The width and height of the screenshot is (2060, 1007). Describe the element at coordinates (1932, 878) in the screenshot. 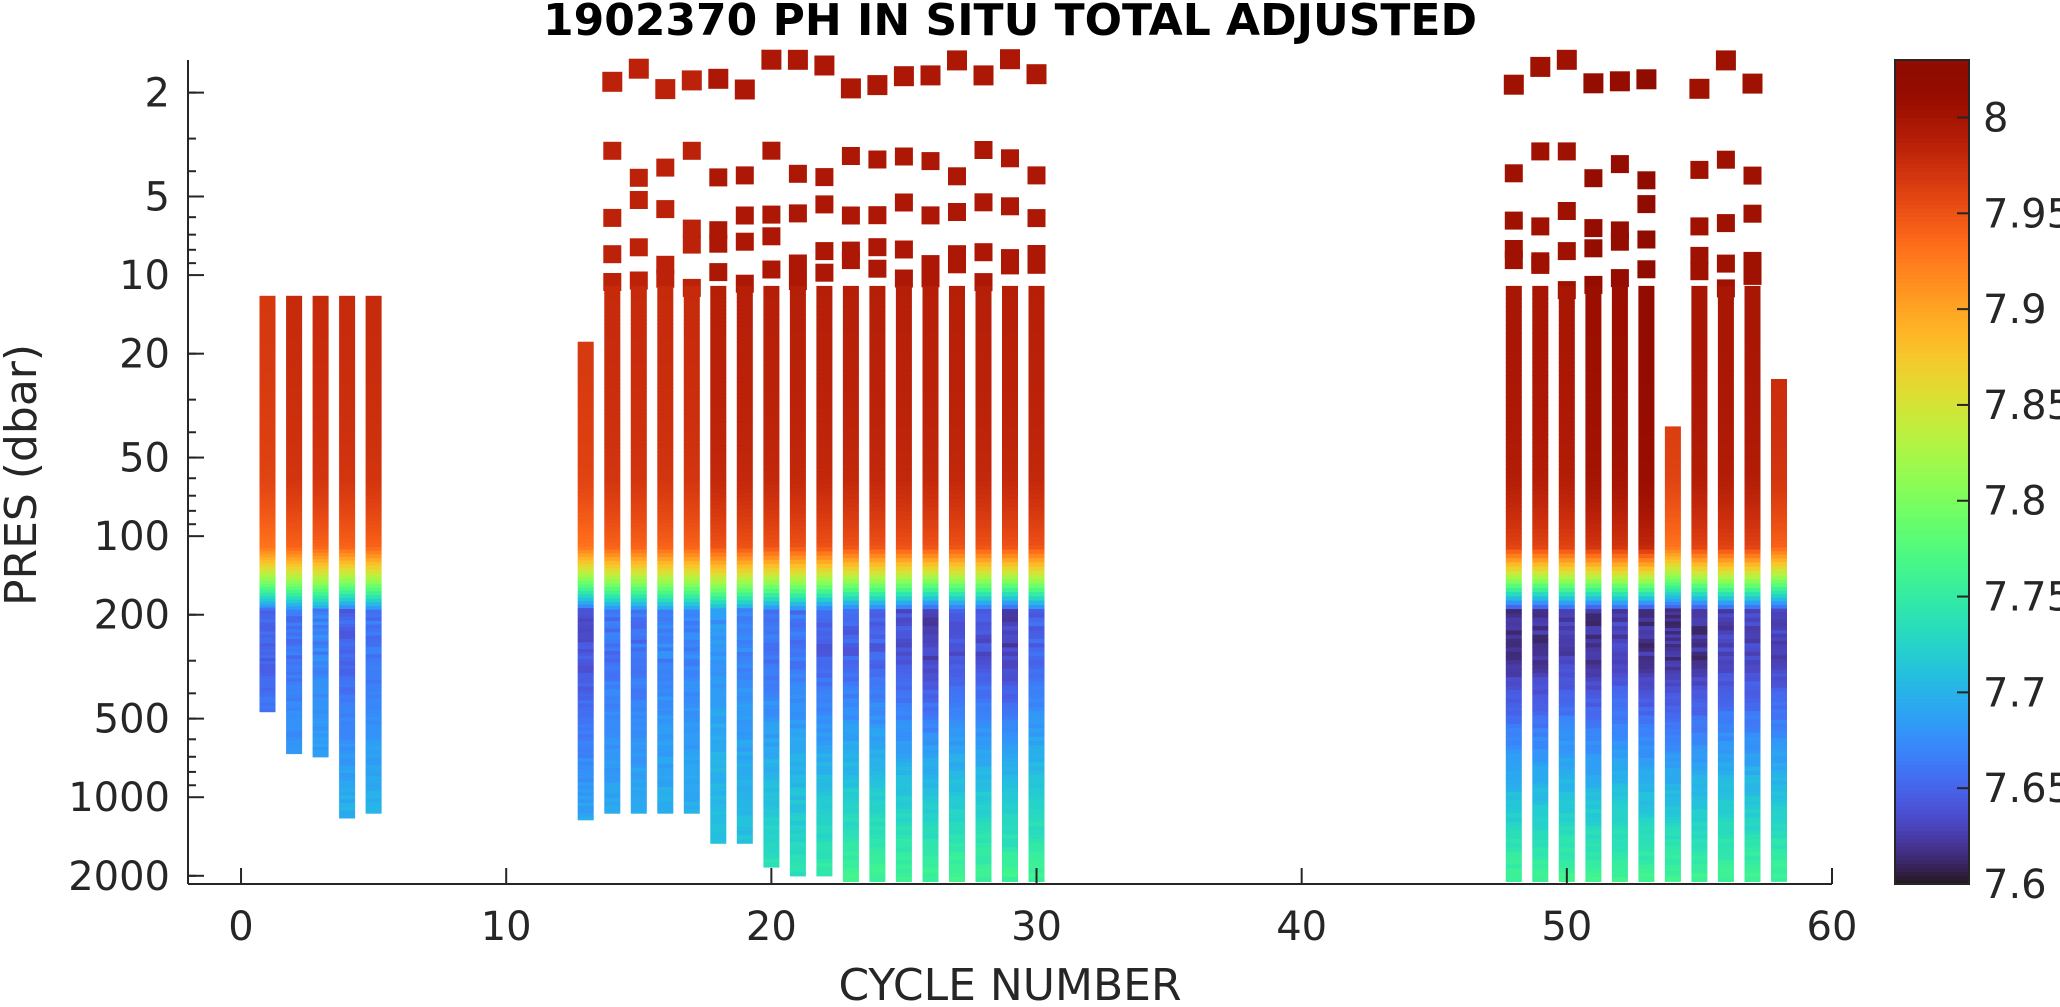

I see `colorbar-swatch` at that location.